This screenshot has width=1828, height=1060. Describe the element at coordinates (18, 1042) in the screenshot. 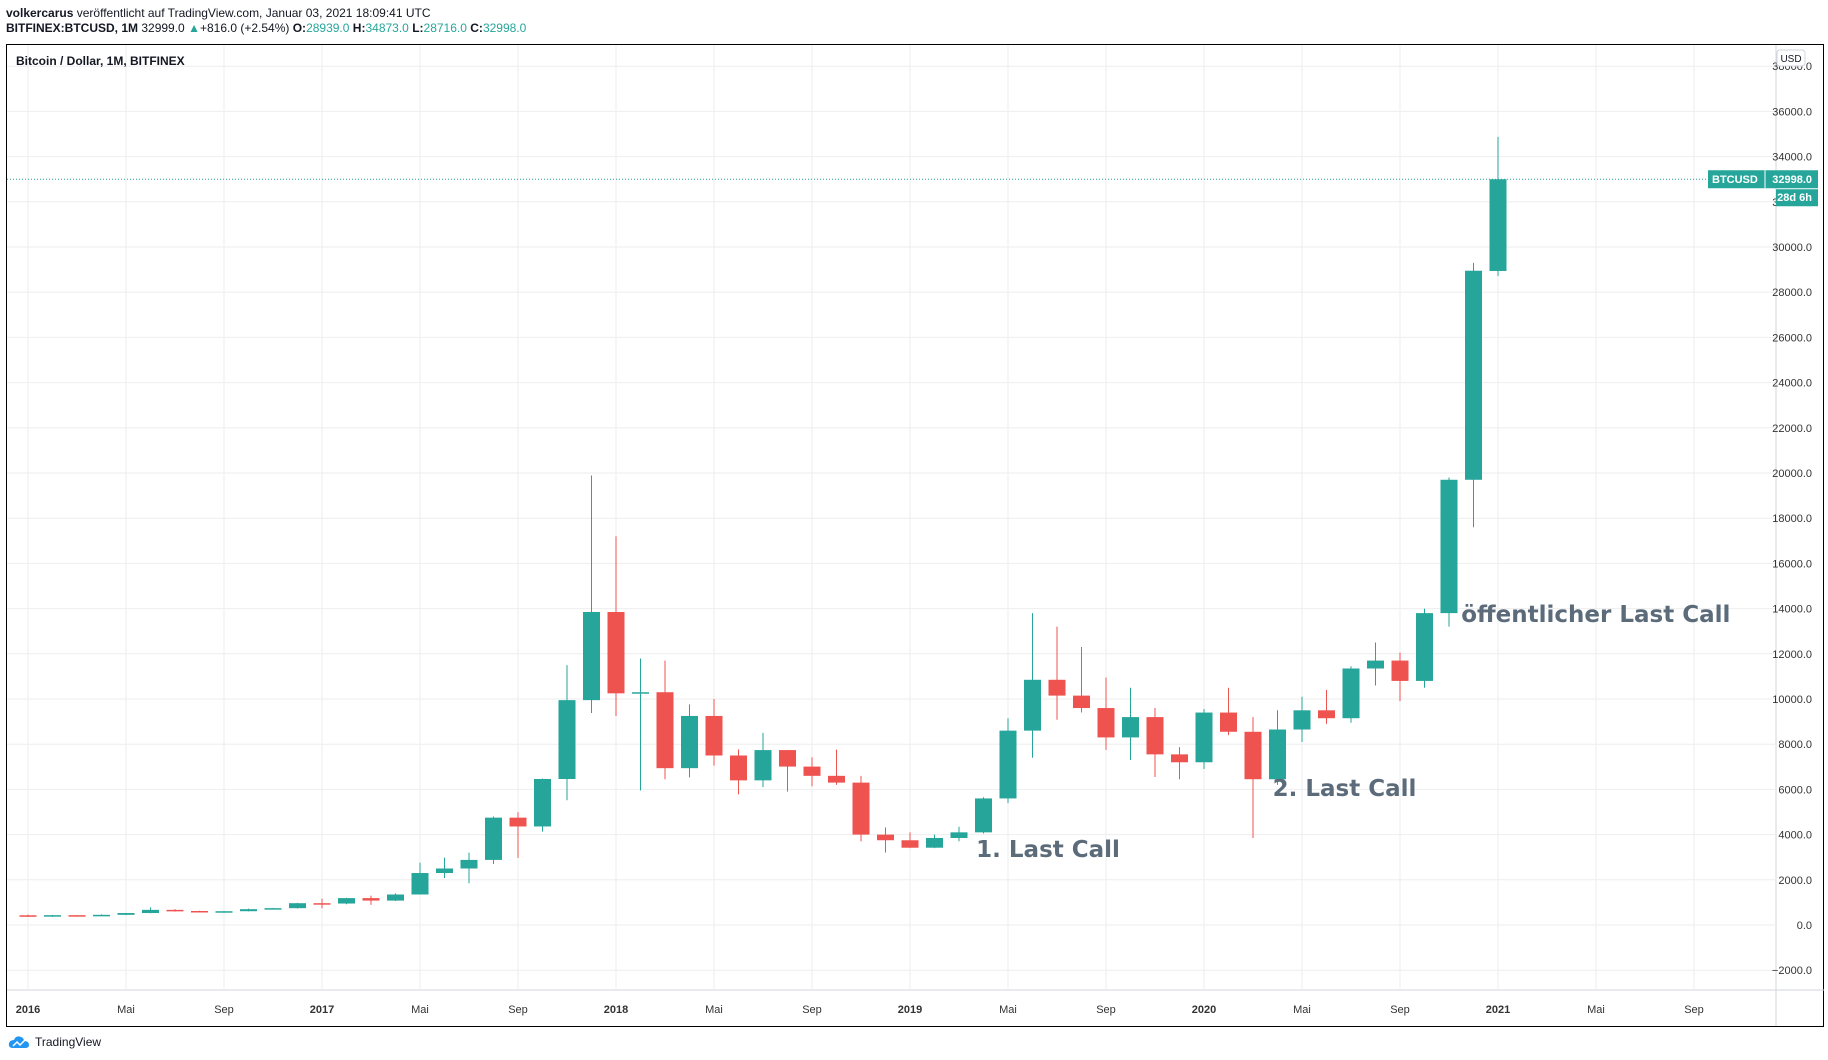

I see `cloud-logo-icon` at that location.